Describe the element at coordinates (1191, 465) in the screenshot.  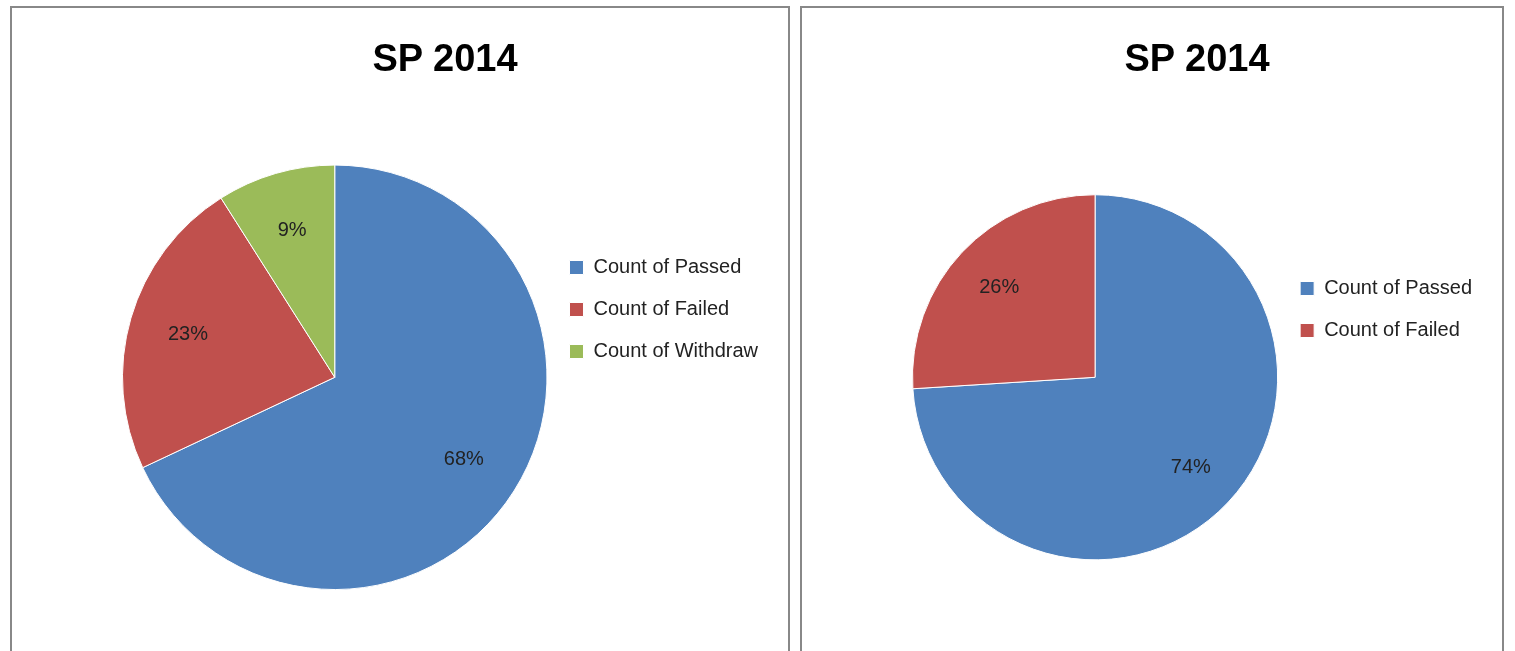
I see `data-label: 74%` at that location.